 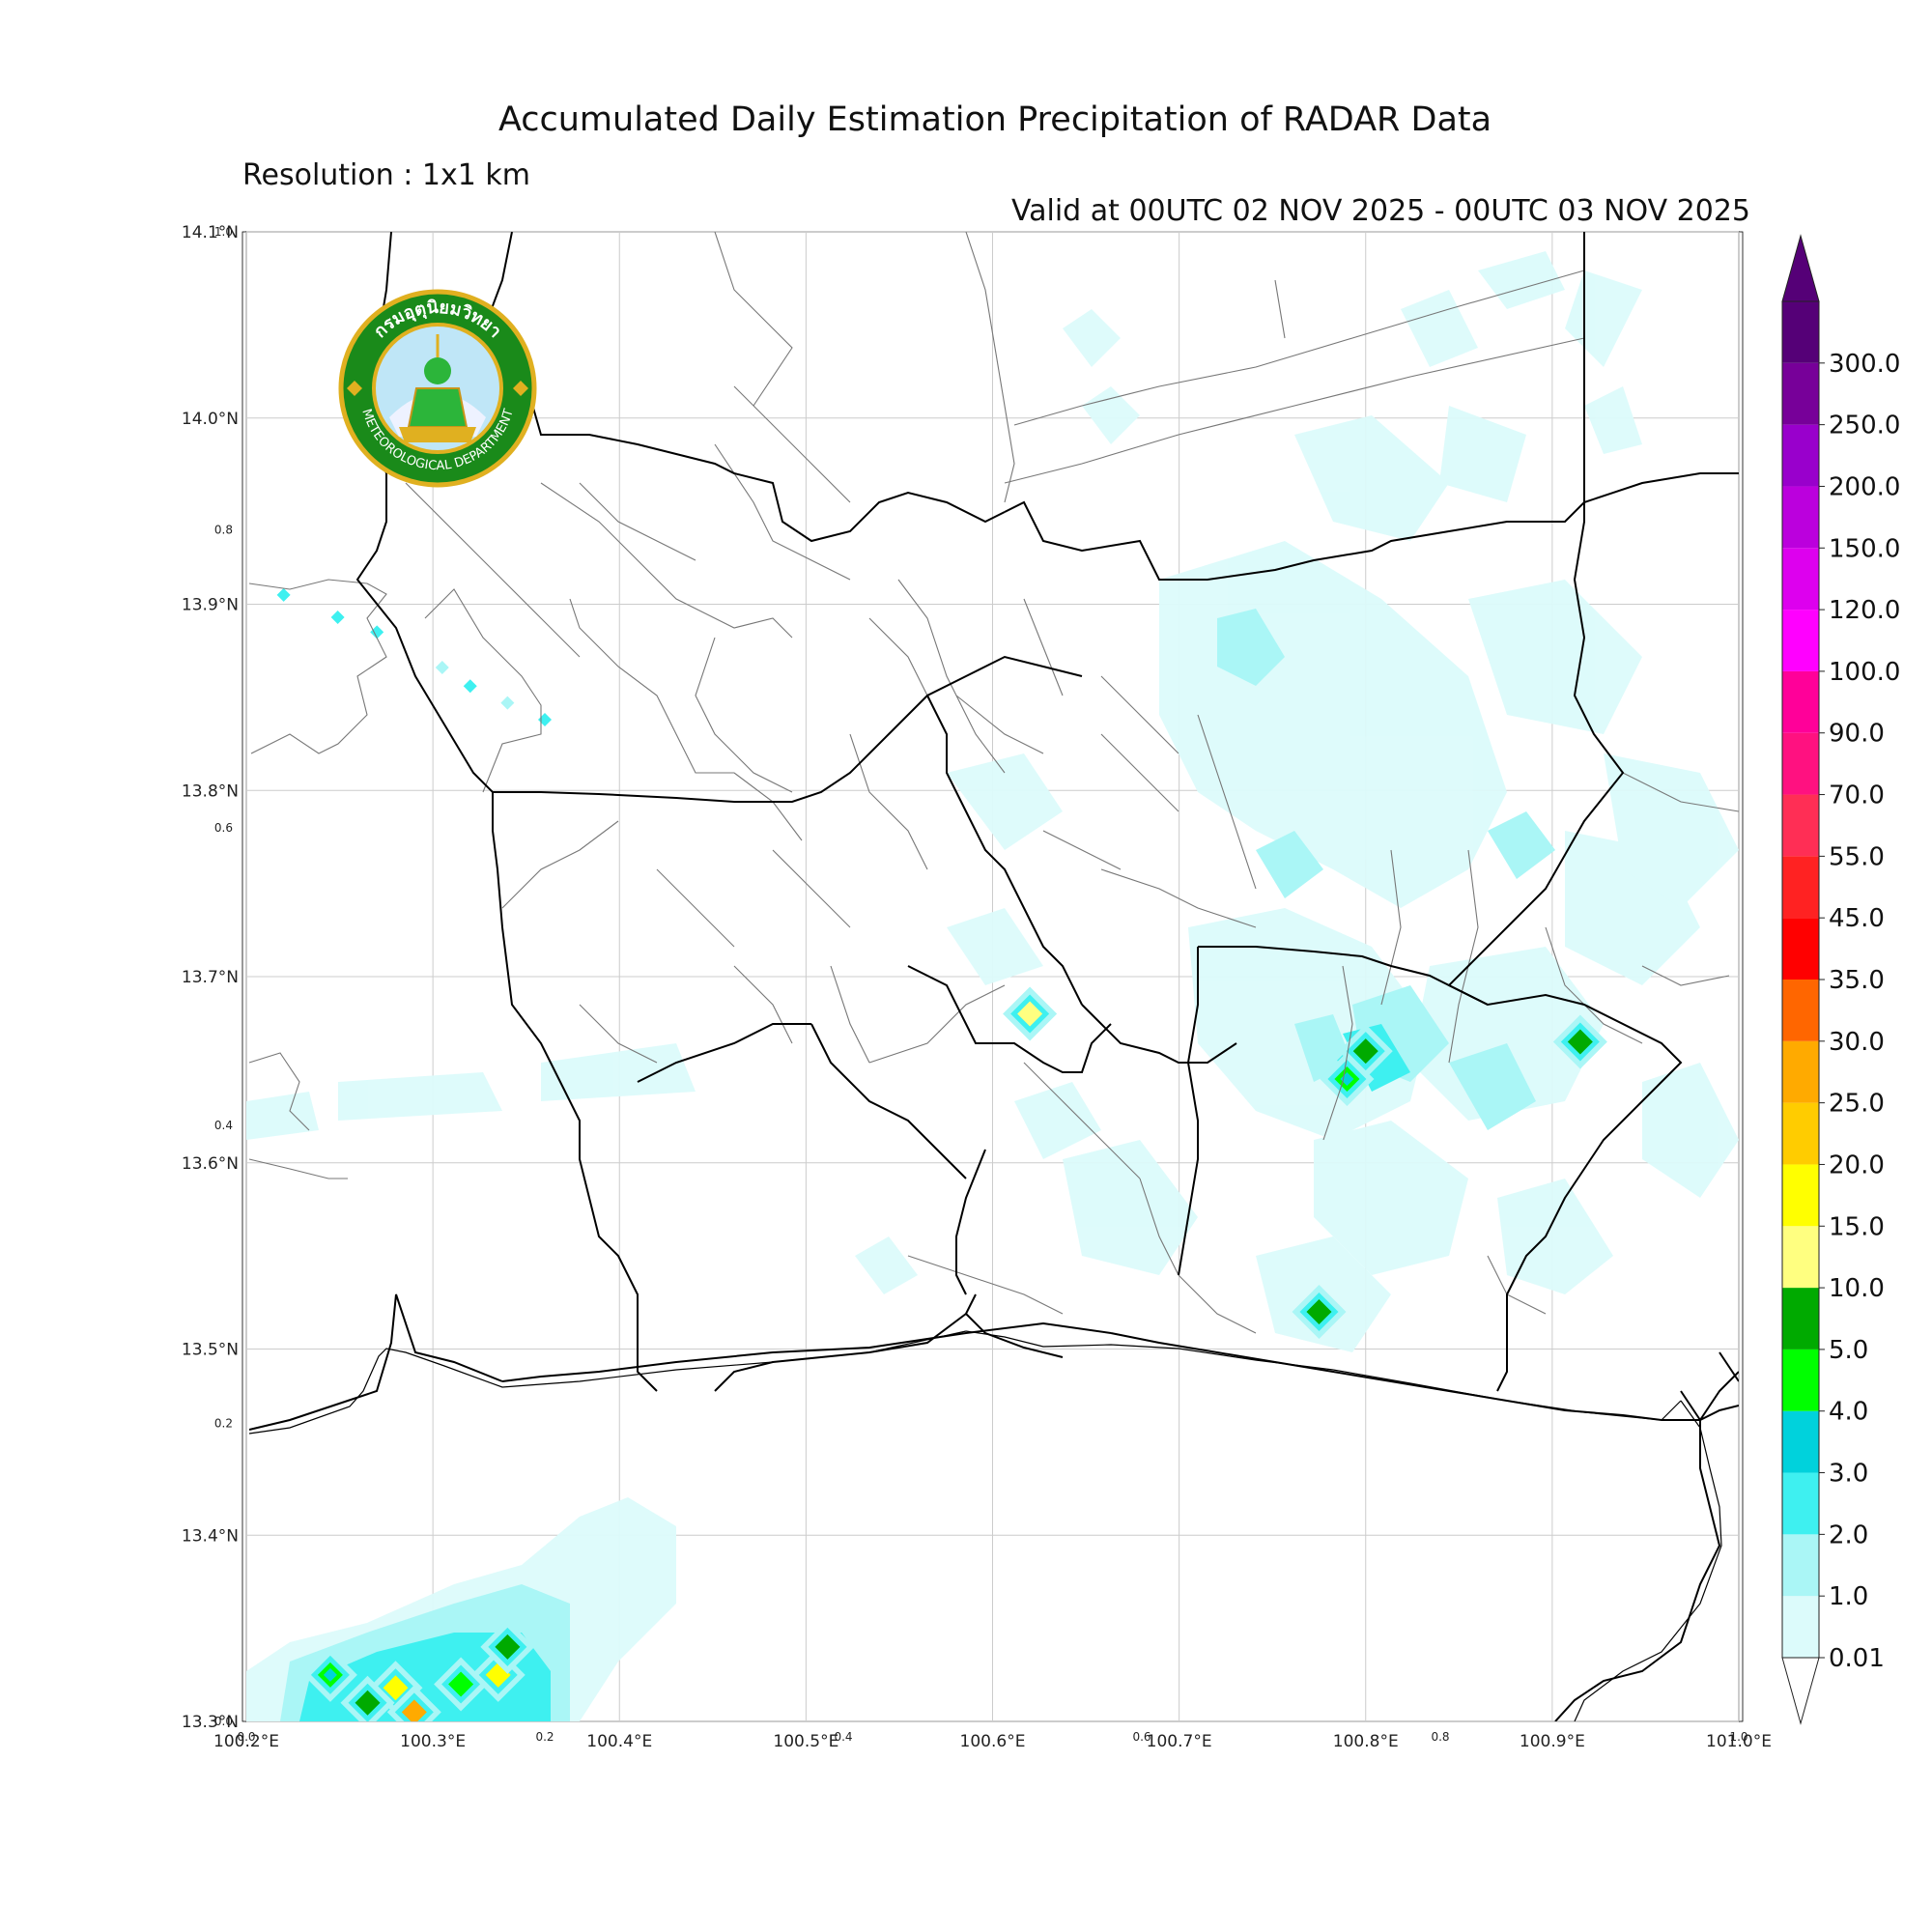 What do you see at coordinates (223, 529) in the screenshot?
I see `secondary-y-tick: 0.8` at bounding box center [223, 529].